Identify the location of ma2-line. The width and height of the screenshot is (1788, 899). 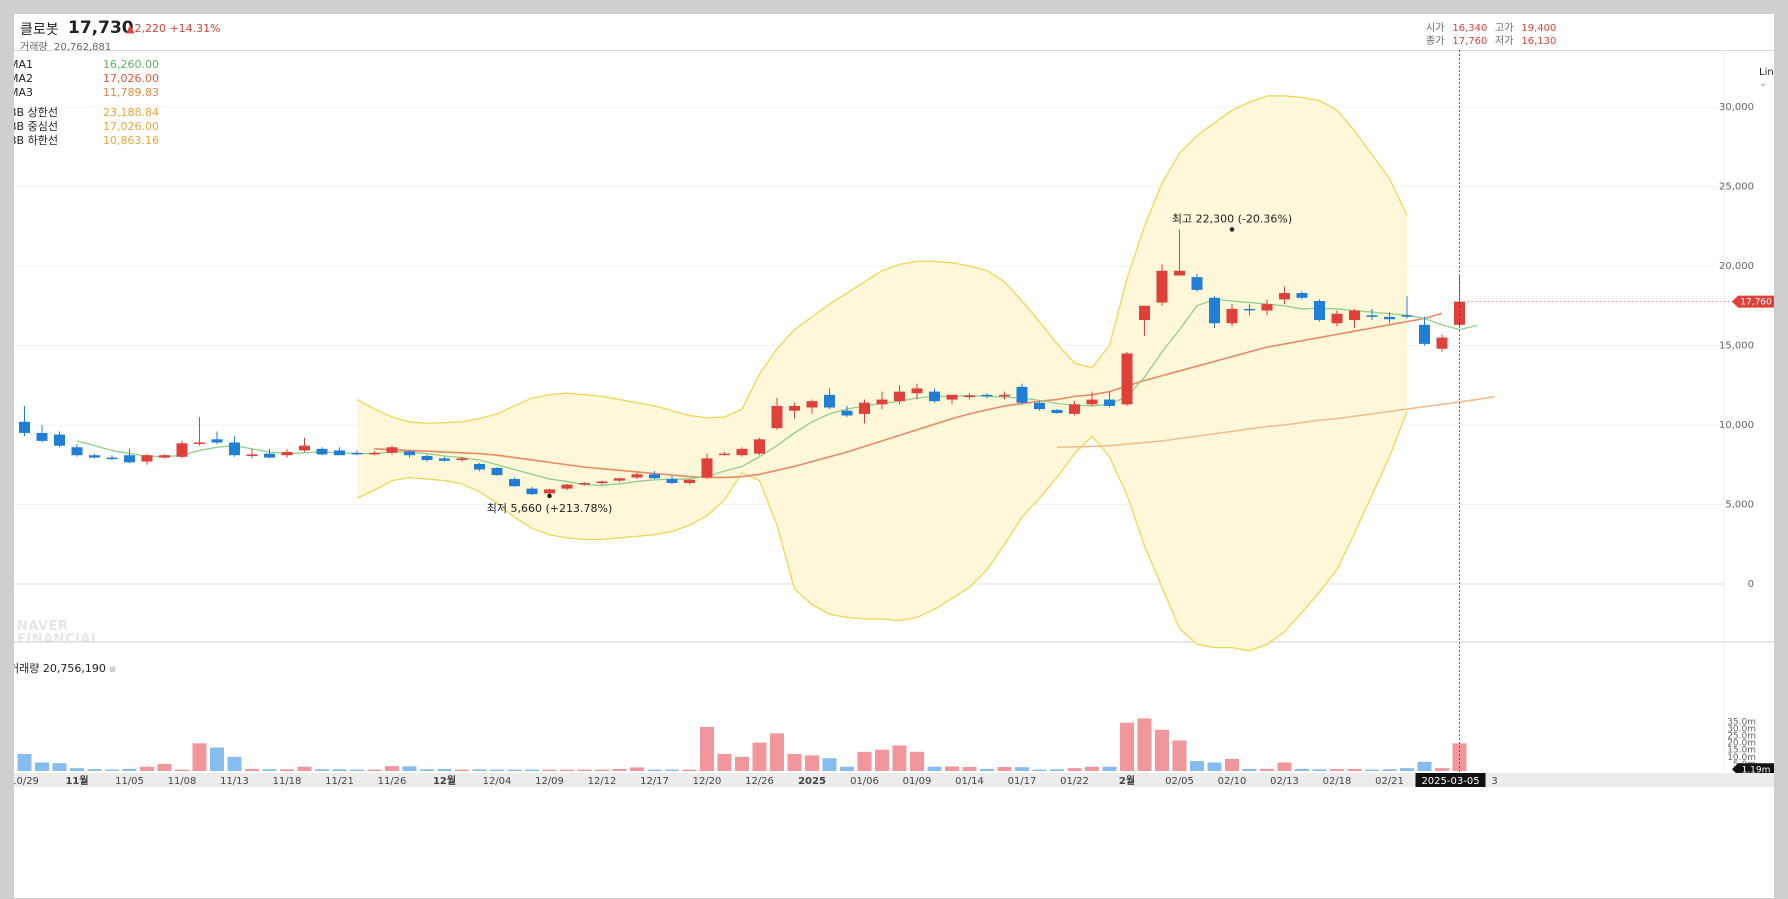
(908, 395).